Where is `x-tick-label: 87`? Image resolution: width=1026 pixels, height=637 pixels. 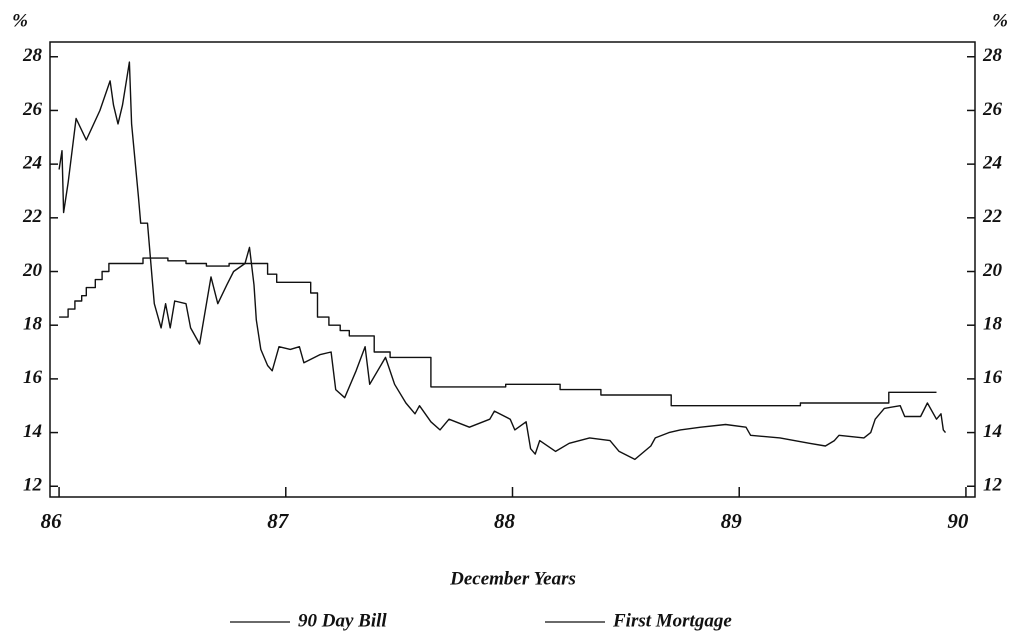
x-tick-label: 87 is located at coordinates (278, 521).